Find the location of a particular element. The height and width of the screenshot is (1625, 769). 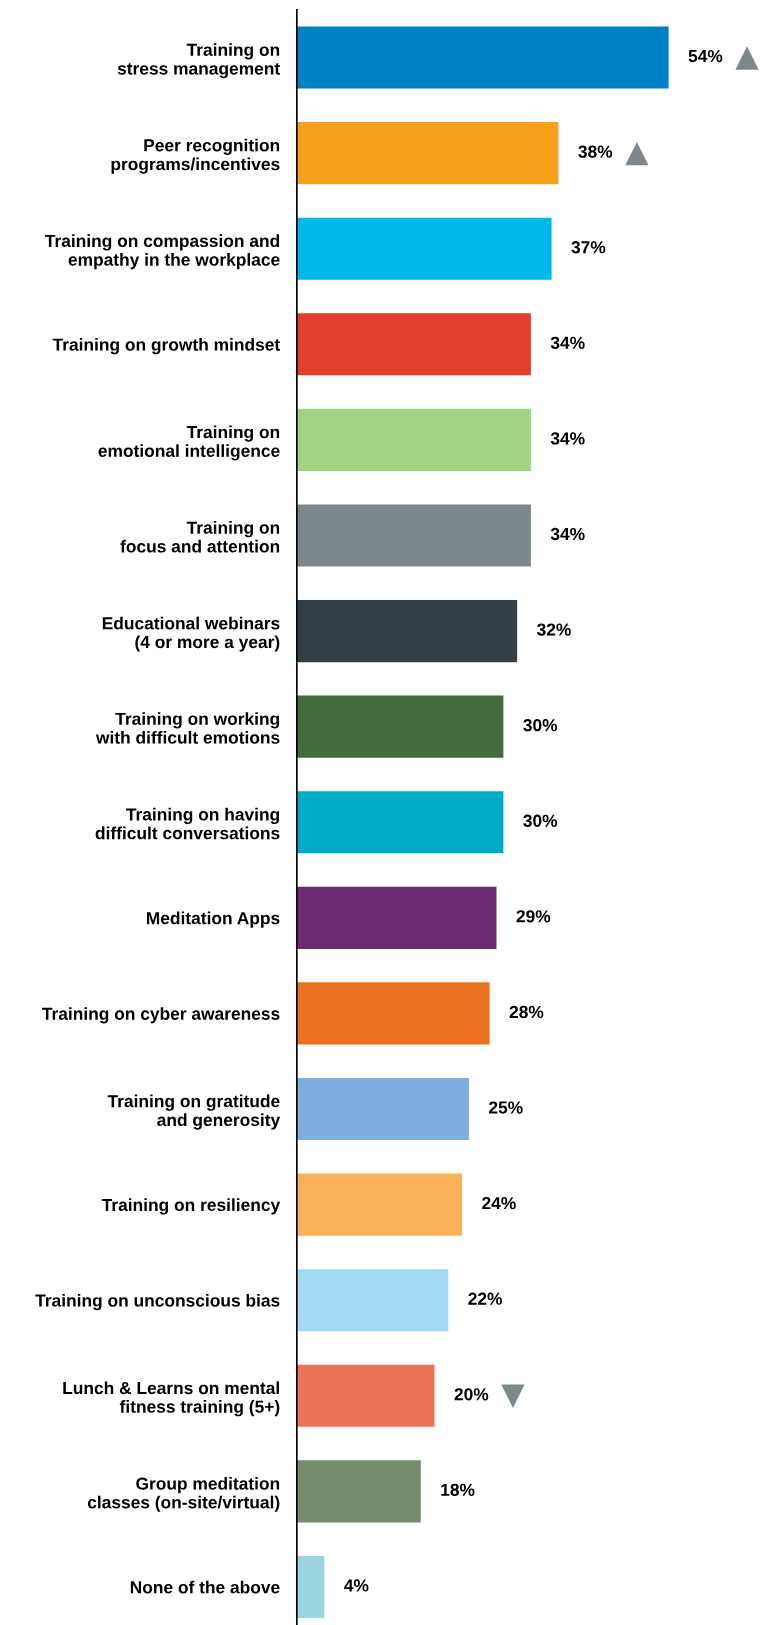

data-label: 32% is located at coordinates (553, 629).